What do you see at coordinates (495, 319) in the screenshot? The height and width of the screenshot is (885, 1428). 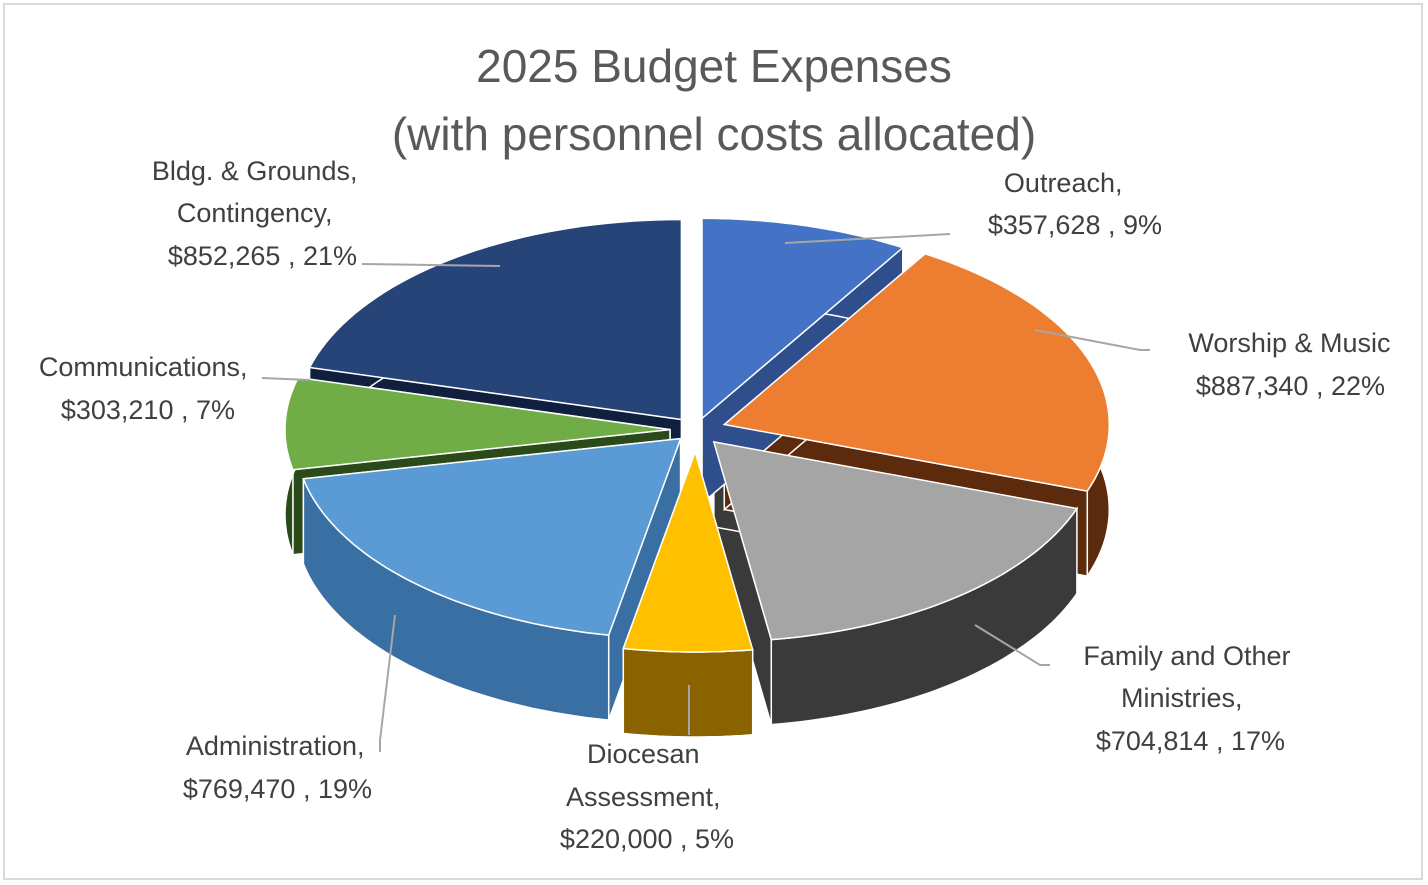 I see `pie-slice-bldg` at bounding box center [495, 319].